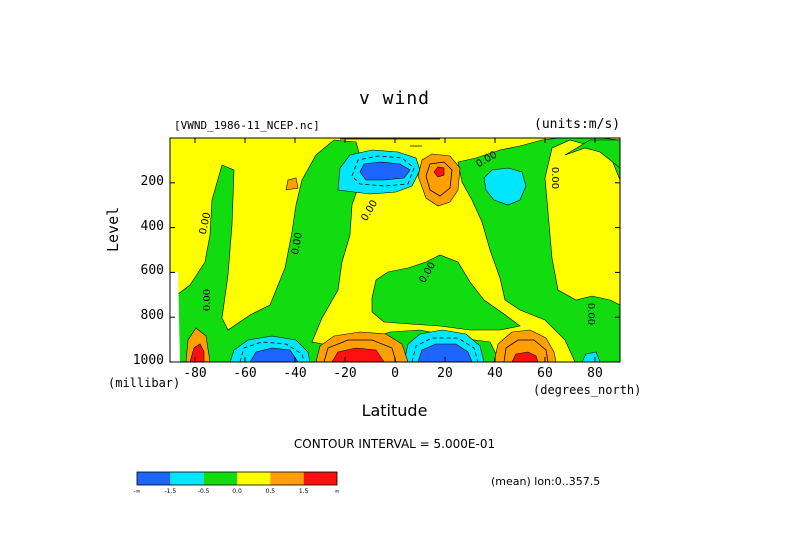  What do you see at coordinates (247, 125) in the screenshot?
I see `dataset-label: [VWND_1986-11_NCEP.nc]` at bounding box center [247, 125].